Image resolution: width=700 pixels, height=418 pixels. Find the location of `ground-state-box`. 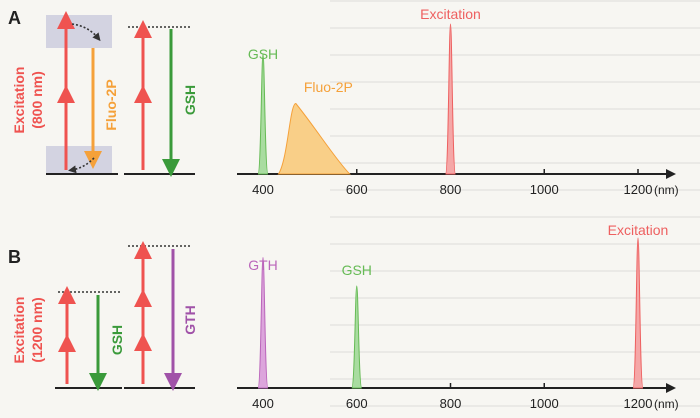

ground-state-box is located at coordinates (79, 160).